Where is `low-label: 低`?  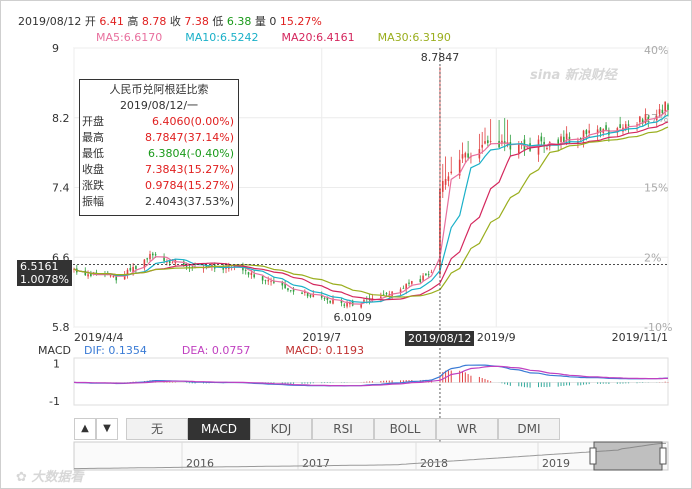 low-label: 低 is located at coordinates (218, 21).